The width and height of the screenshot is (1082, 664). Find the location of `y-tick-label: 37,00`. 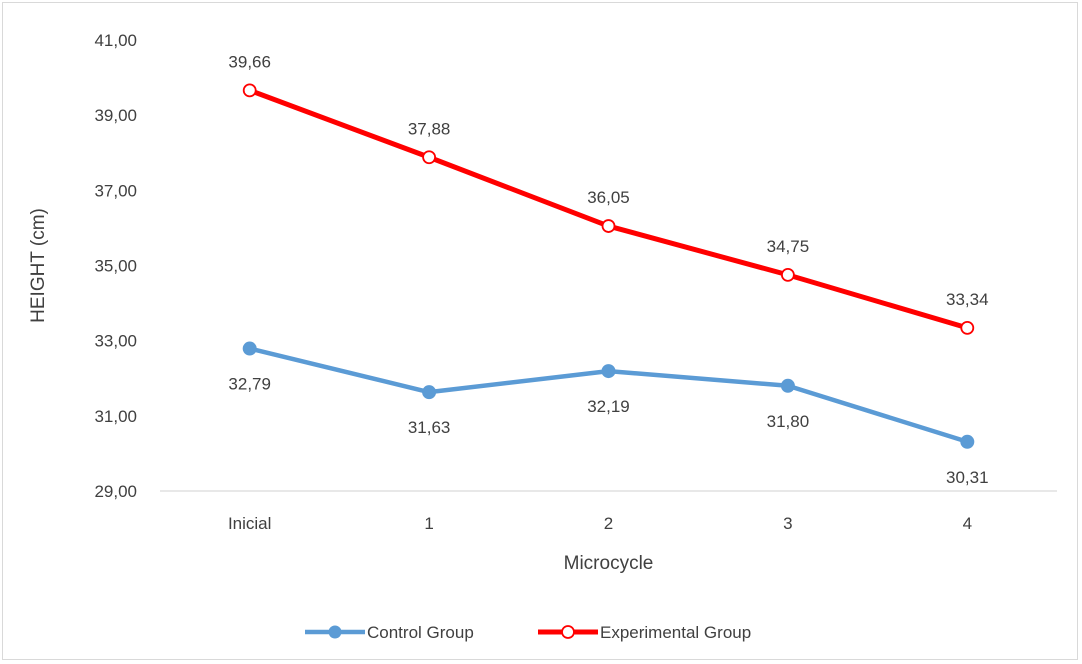

y-tick-label: 37,00 is located at coordinates (115, 190).